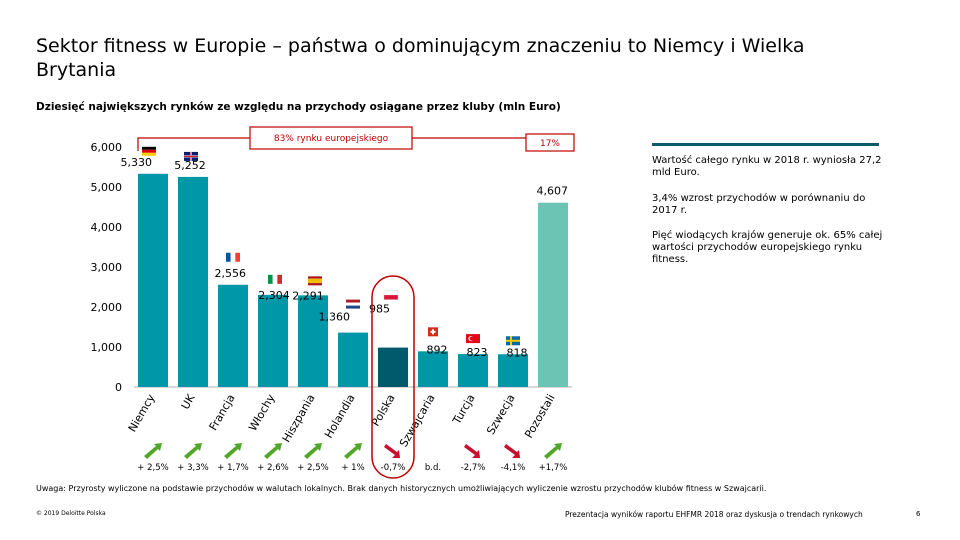 Image resolution: width=960 pixels, height=540 pixels. What do you see at coordinates (153, 280) in the screenshot?
I see `bar-niemcy` at bounding box center [153, 280].